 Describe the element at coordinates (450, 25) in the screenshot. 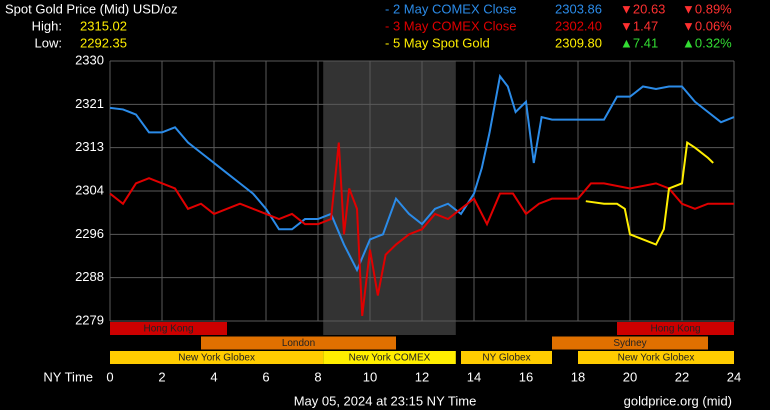

I see `legend-entry: - 3 May COMEX Close` at that location.